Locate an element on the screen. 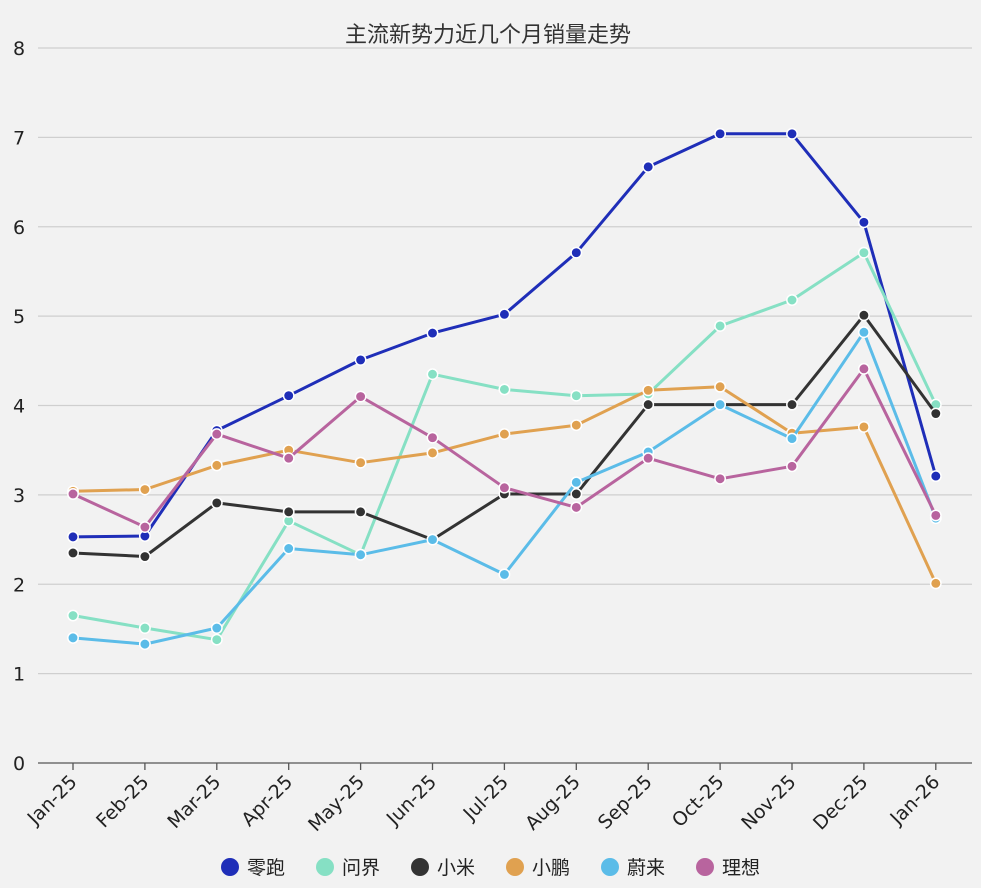 This screenshot has height=888, width=981. legend-label: 问界 is located at coordinates (361, 868).